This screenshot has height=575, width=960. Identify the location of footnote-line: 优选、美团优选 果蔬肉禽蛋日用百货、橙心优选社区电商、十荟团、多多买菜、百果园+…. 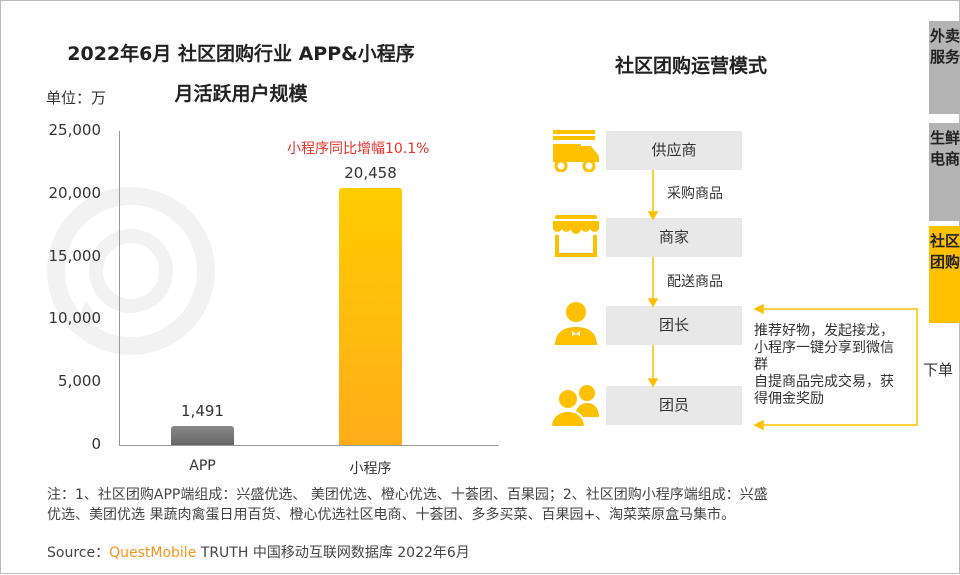
(391, 515).